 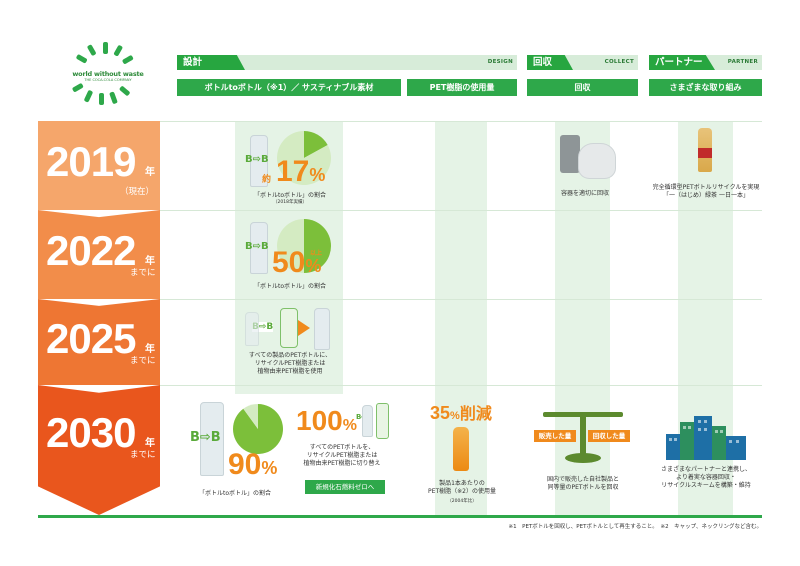 What do you see at coordinates (555, 436) in the screenshot?
I see `sold-amount-tag: 販売した量` at bounding box center [555, 436].